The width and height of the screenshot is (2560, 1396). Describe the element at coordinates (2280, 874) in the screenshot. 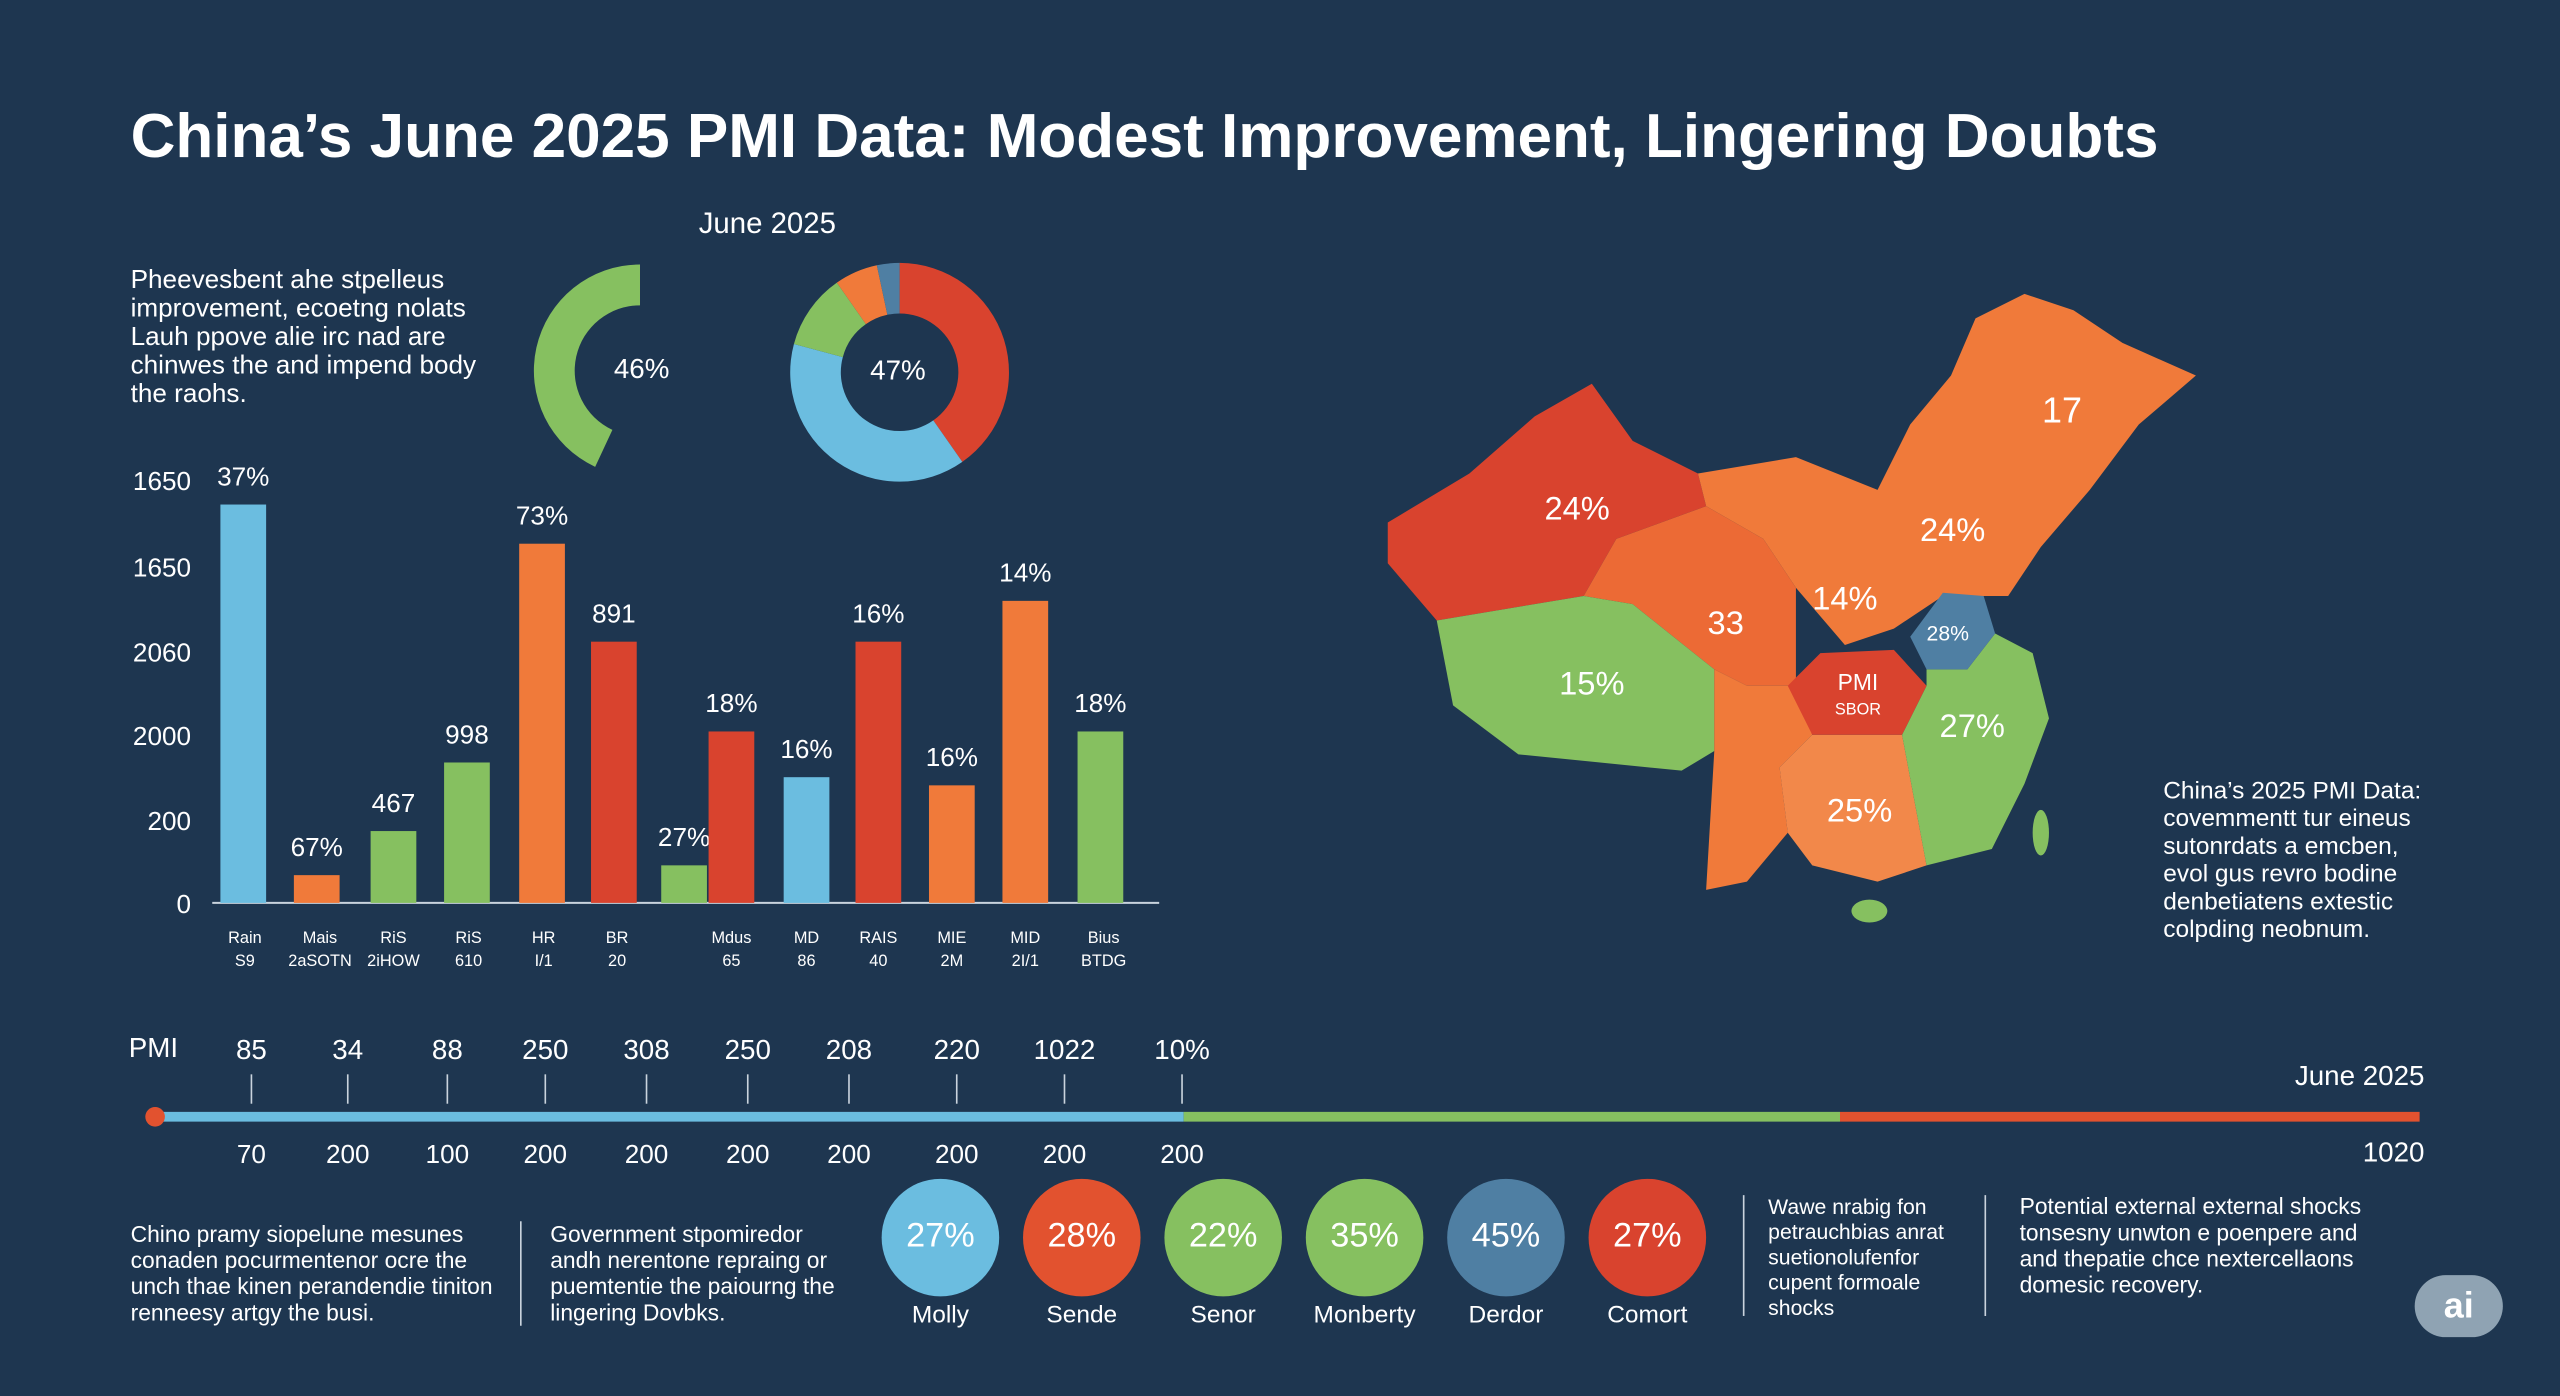

I see `side-note-line: evol gus revro bodine` at that location.